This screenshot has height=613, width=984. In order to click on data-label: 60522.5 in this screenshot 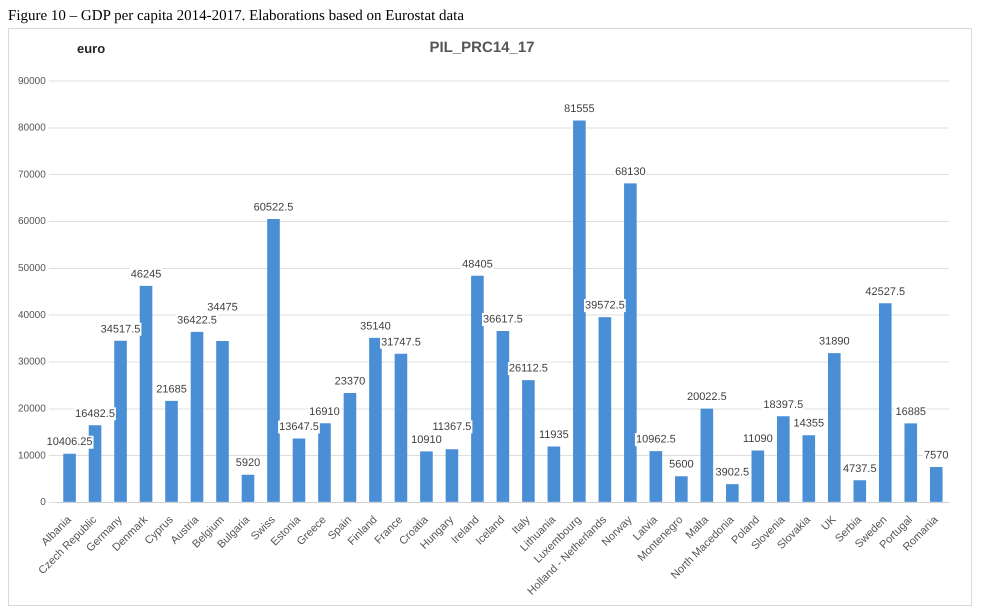, I will do `click(274, 208)`.